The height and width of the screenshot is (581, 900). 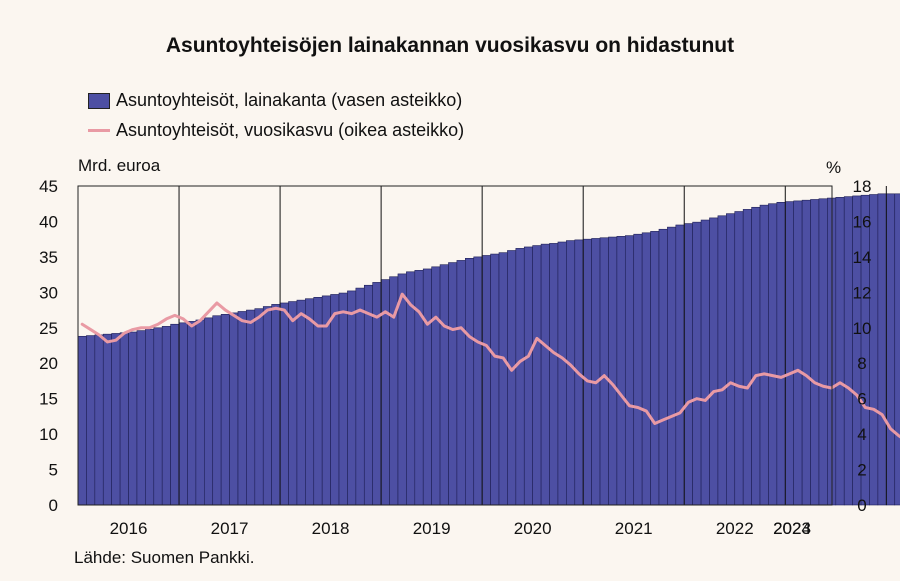 What do you see at coordinates (48, 257) in the screenshot?
I see `left-tick-label-35: 35` at bounding box center [48, 257].